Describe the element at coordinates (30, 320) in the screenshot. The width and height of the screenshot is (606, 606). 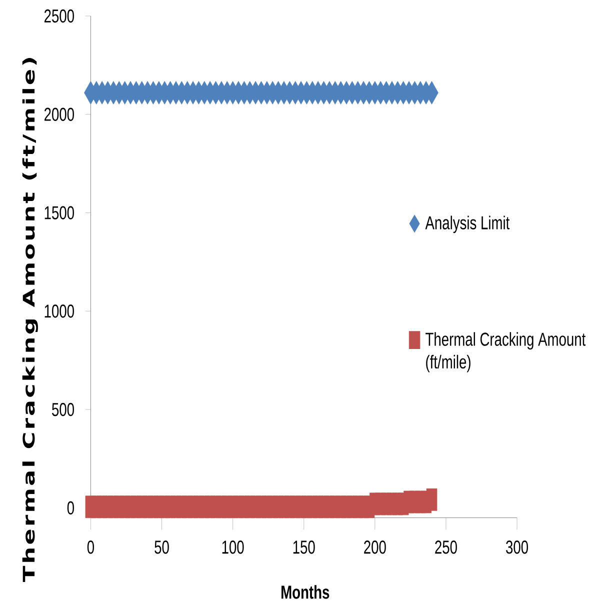
I see `y-axis-title: Thermal Cracking Amount (ft/mile)` at that location.